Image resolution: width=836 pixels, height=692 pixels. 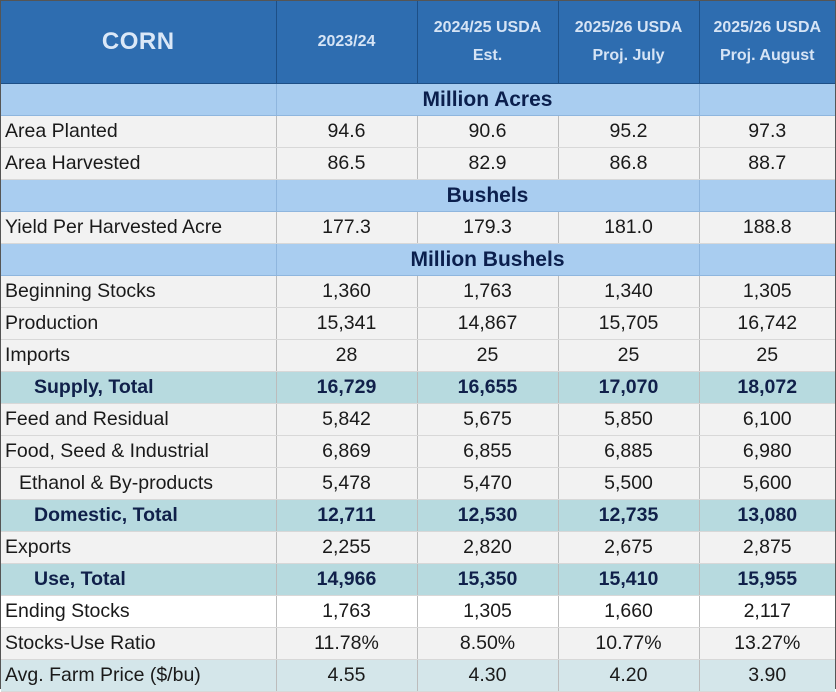 I want to click on column-header-line2: Proj. July, so click(x=628, y=55).